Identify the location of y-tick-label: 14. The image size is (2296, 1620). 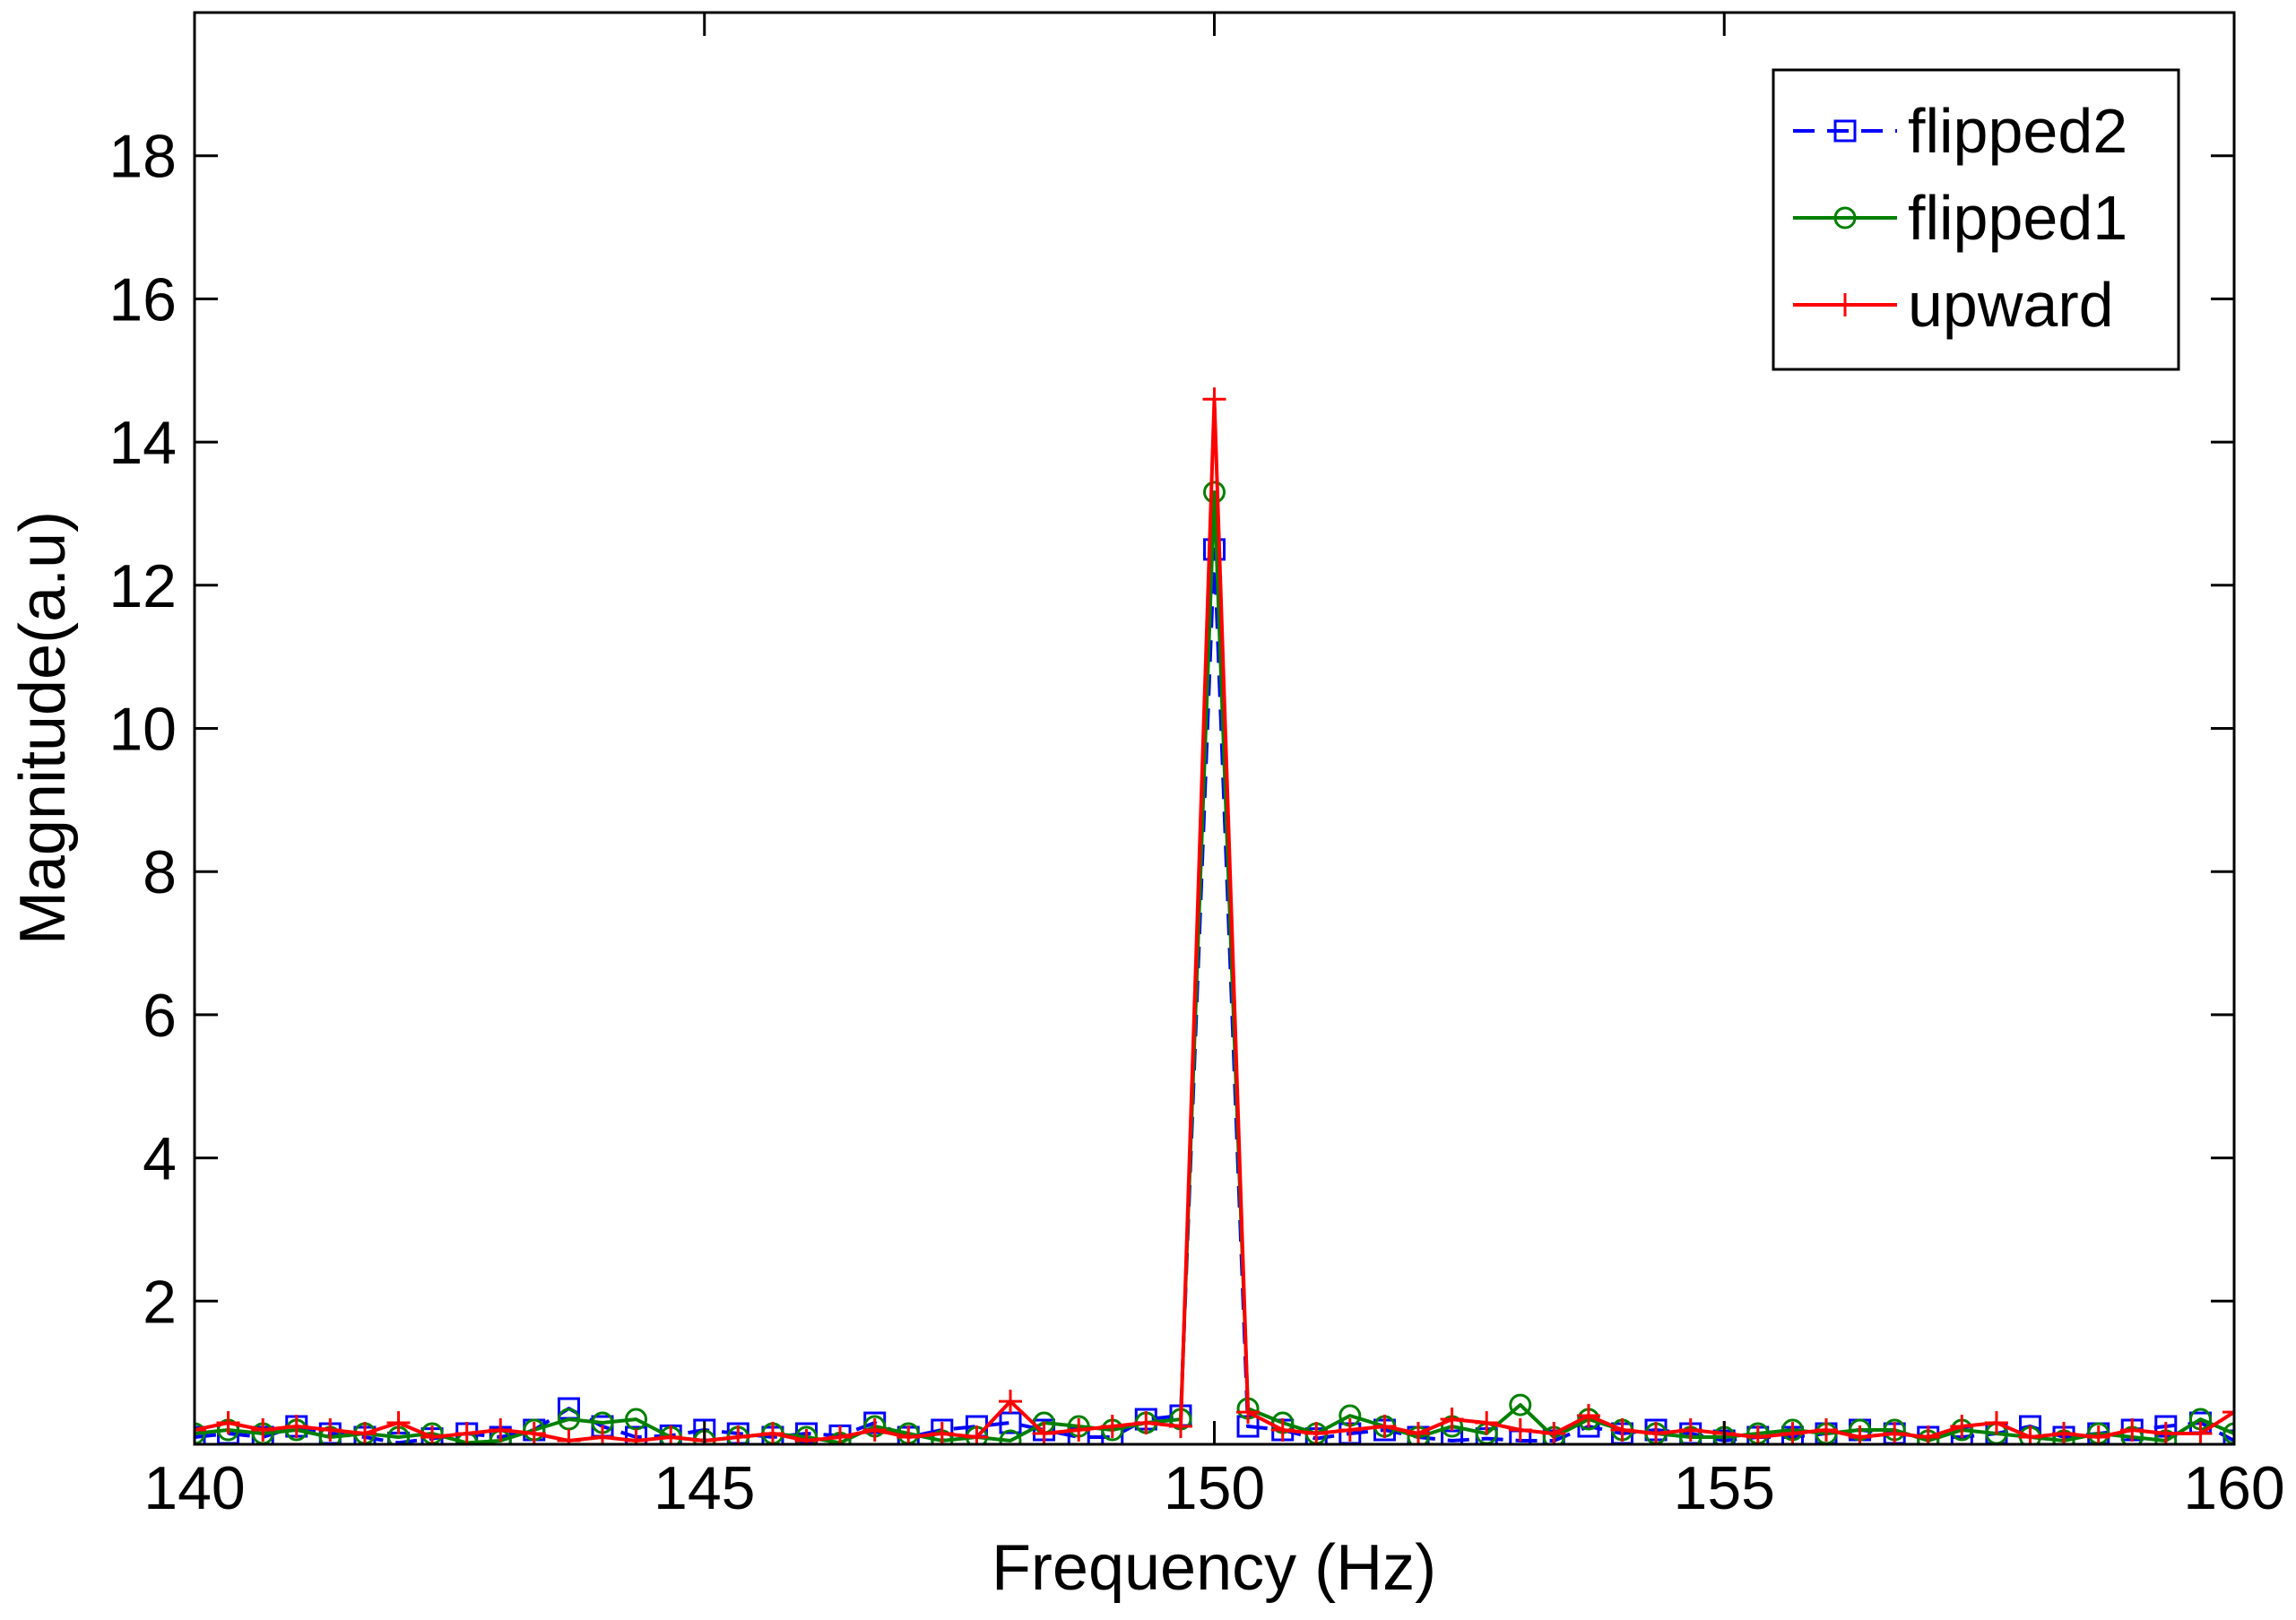
(142, 443).